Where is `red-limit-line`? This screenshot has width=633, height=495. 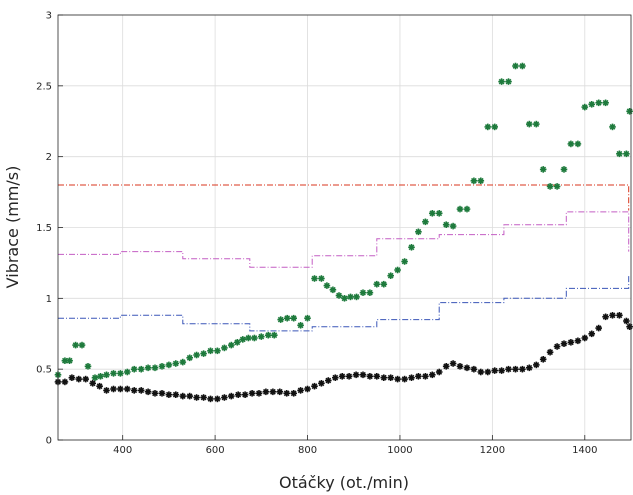
red-limit-line is located at coordinates (344, 197).